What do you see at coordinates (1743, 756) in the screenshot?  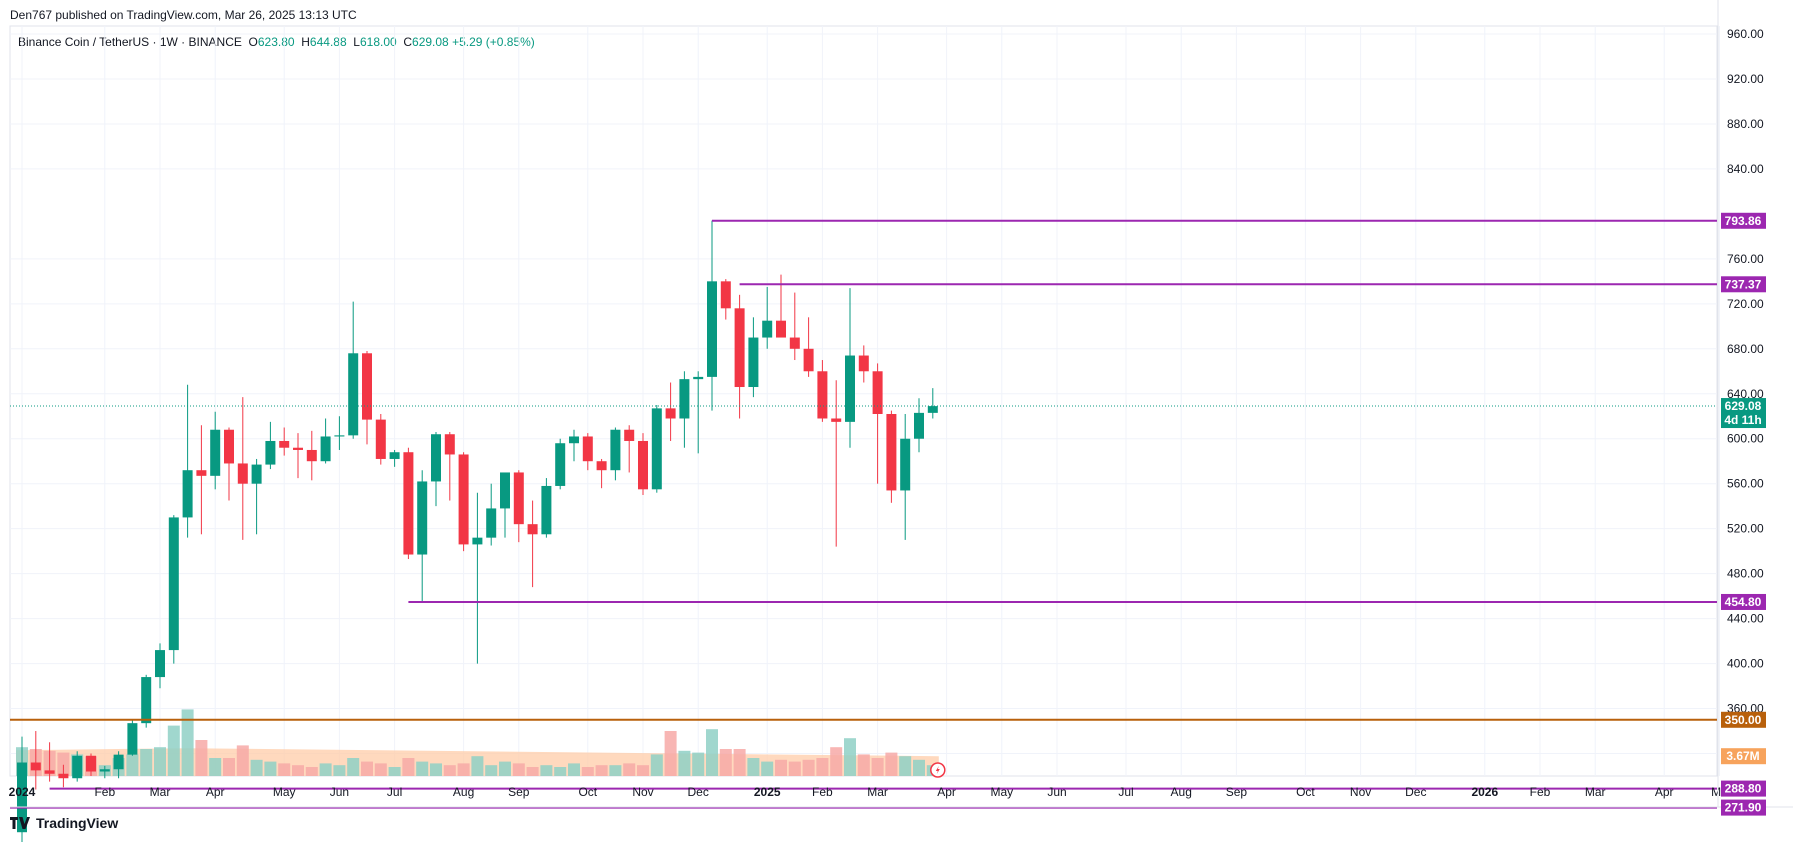 I see `volume-ma-badge` at bounding box center [1743, 756].